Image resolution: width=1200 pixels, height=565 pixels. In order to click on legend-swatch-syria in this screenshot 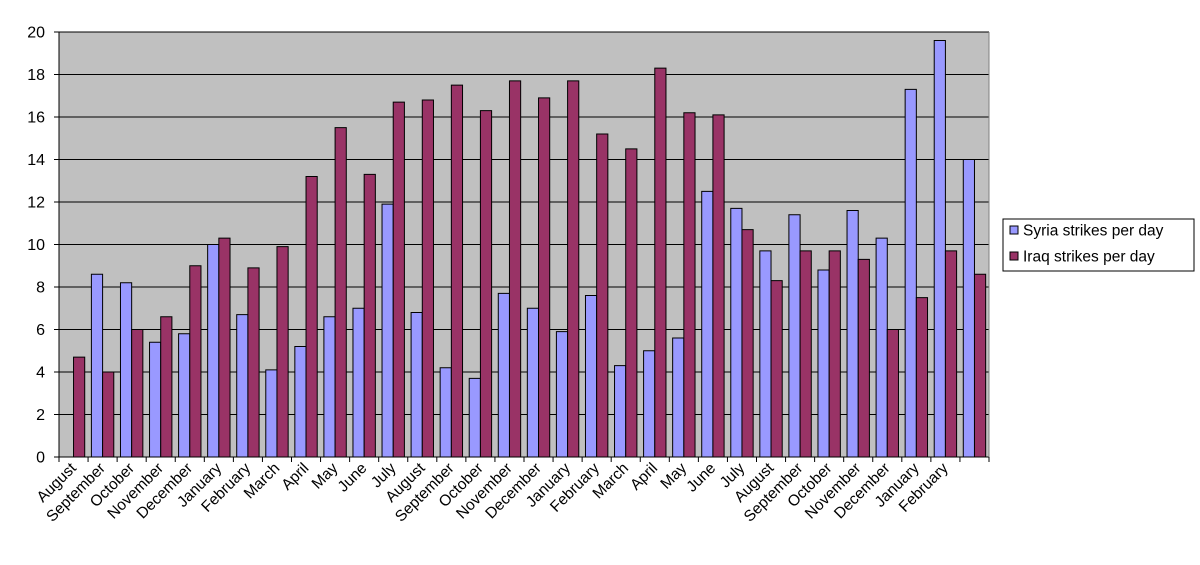, I will do `click(1014, 230)`.